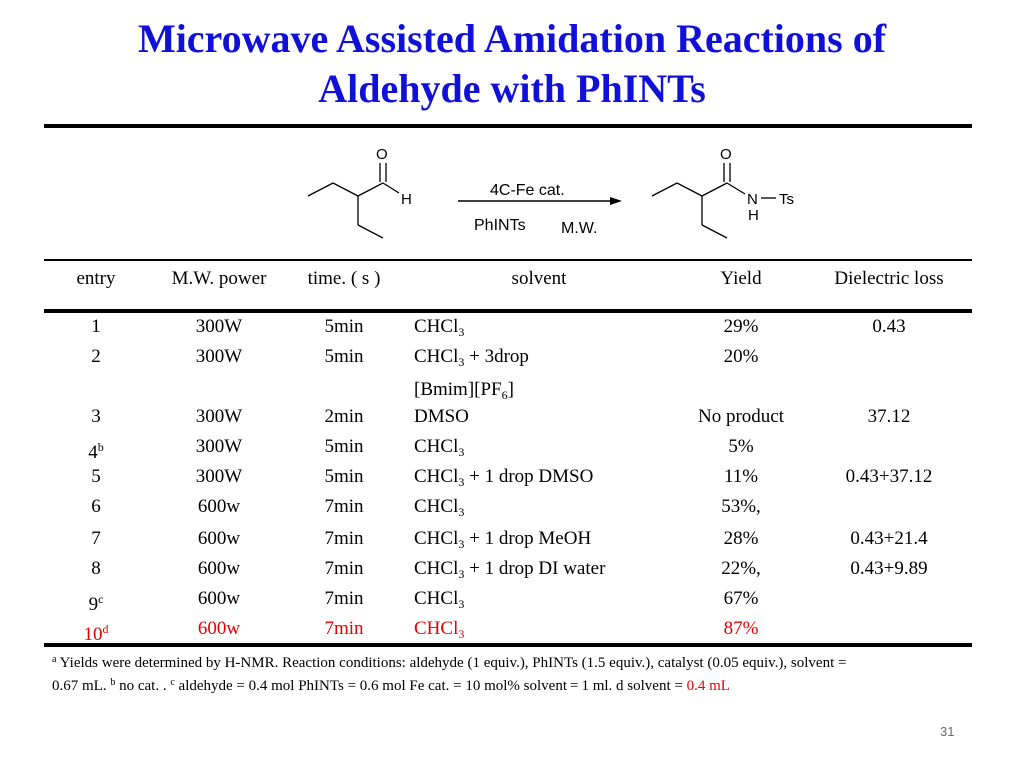 This screenshot has width=1024, height=768. Describe the element at coordinates (96, 568) in the screenshot. I see `entry-number: 8` at that location.